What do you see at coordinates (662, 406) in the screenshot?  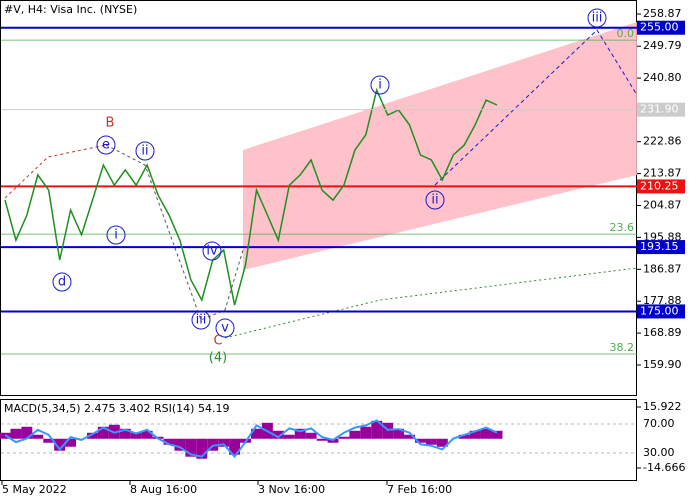 I see `y2-tick-label: 15.922` at bounding box center [662, 406].